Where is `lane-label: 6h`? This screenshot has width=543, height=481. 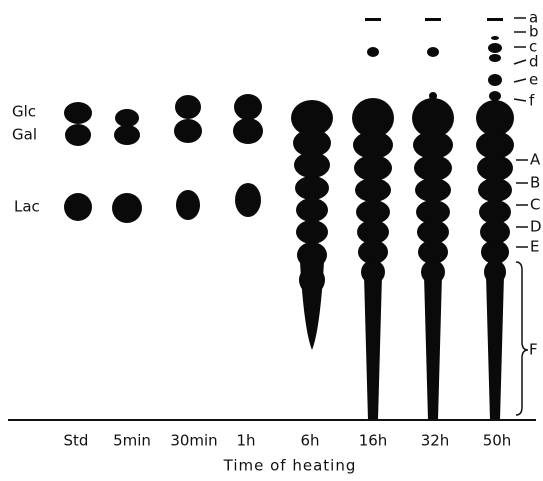 lane-label: 6h is located at coordinates (309, 441).